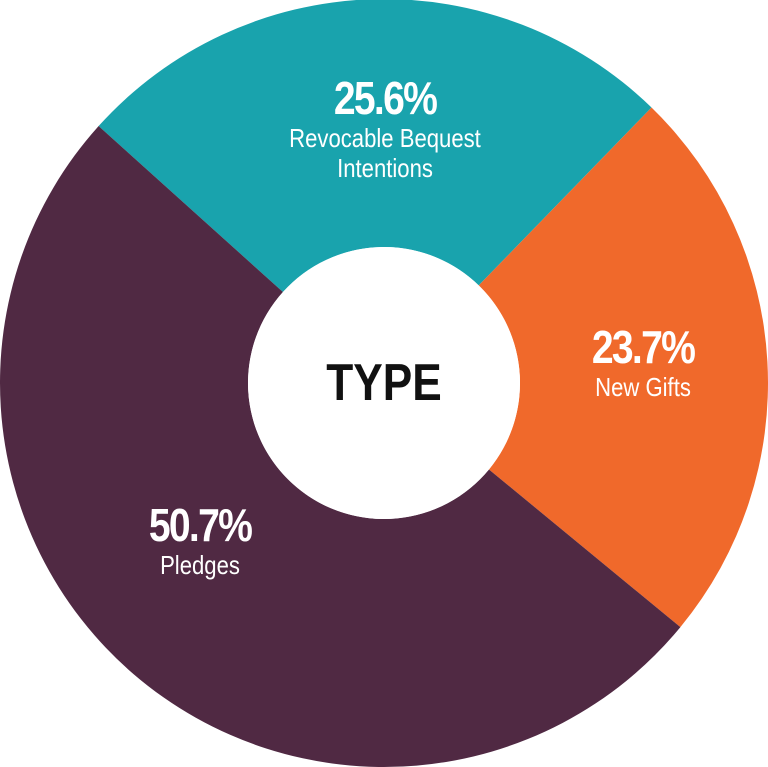  What do you see at coordinates (200, 565) in the screenshot?
I see `category-label: Pledges` at bounding box center [200, 565].